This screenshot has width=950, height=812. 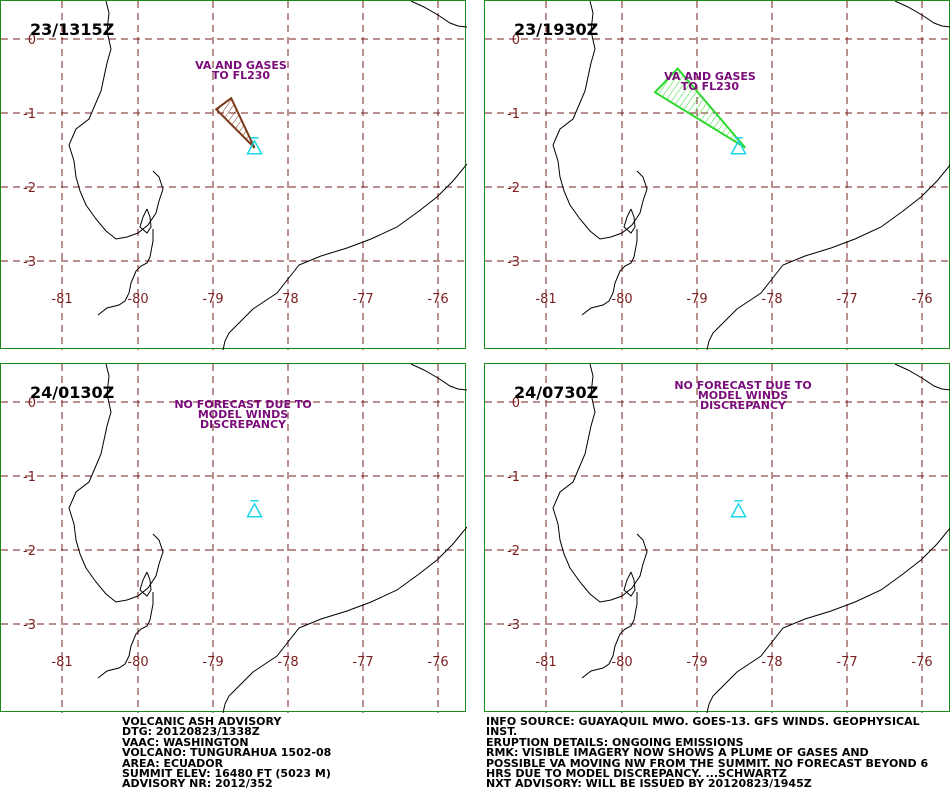 What do you see at coordinates (556, 29) in the screenshot?
I see `panel-time-label: 23/1930Z` at bounding box center [556, 29].